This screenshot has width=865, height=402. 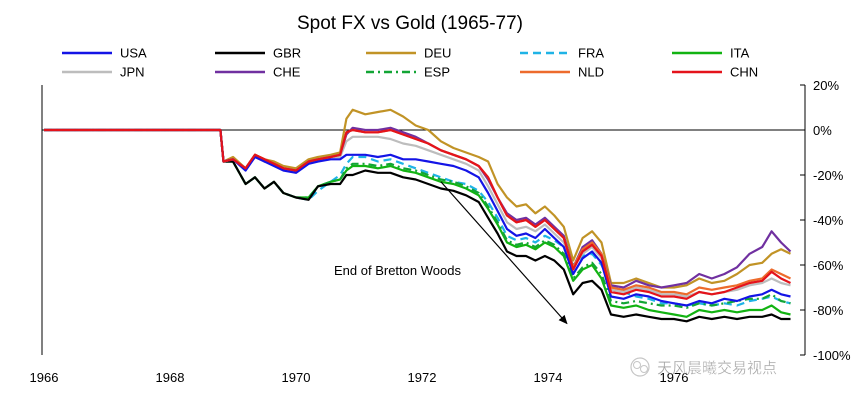 What do you see at coordinates (717, 368) in the screenshot?
I see `watermark-text: 天风晨曦交易视点` at bounding box center [717, 368].